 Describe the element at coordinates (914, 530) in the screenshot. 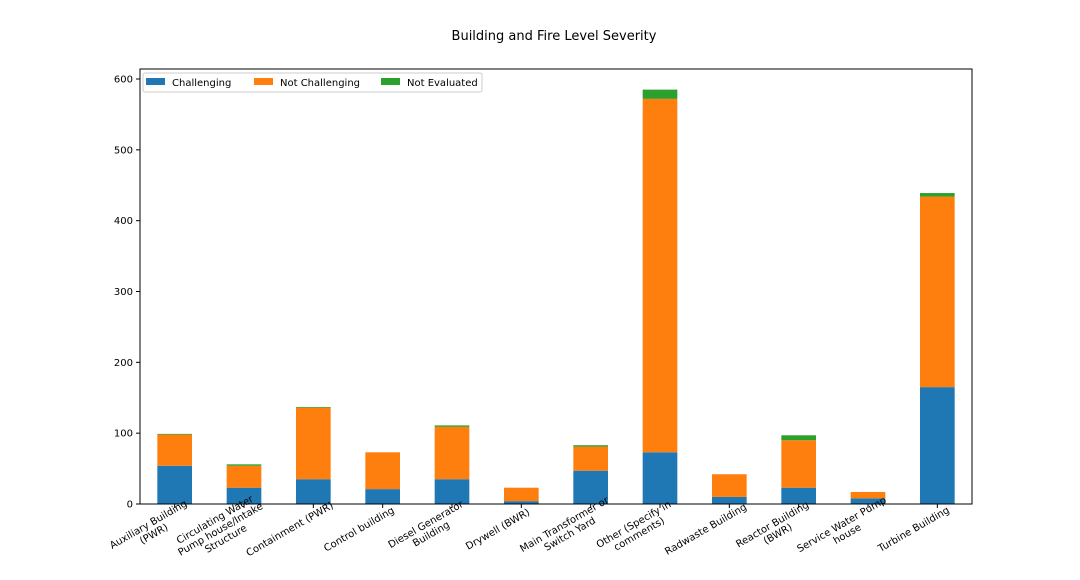

I see `x-tick-label: Turbine Building` at that location.